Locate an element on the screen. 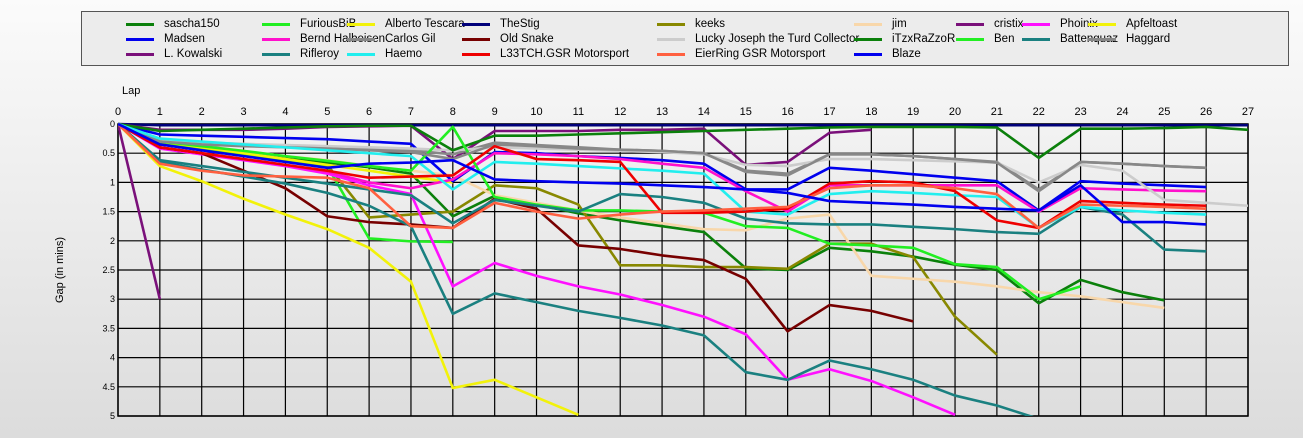  y-tick-label: 4 is located at coordinates (112, 358).